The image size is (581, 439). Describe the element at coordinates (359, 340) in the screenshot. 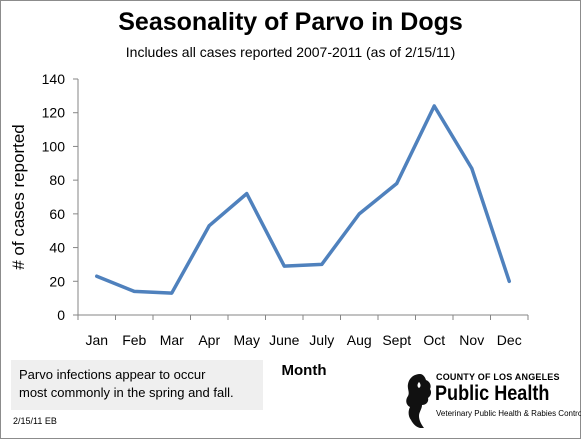

I see `x-tick-label: Aug` at that location.